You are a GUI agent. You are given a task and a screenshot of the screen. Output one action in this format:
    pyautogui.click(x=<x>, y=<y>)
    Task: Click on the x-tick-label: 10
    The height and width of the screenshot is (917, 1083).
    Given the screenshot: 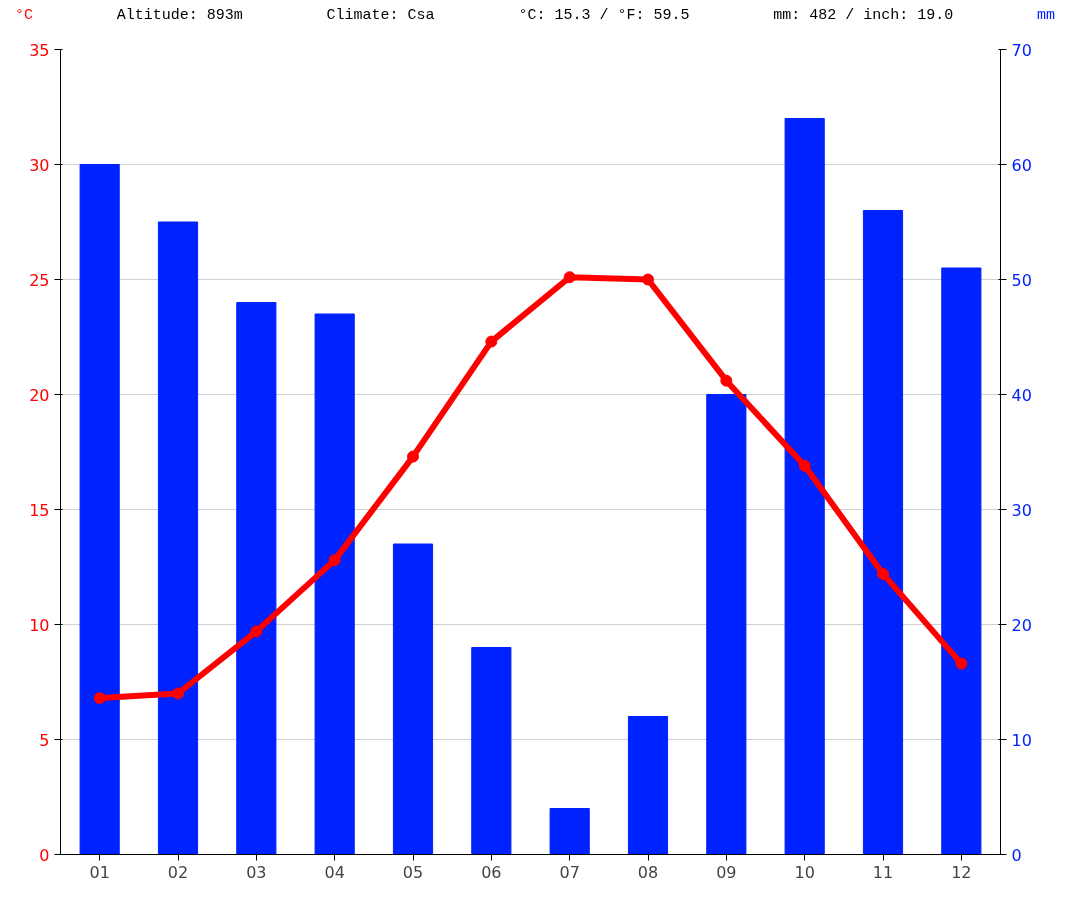 What is the action you would take?
    pyautogui.click(x=804, y=872)
    